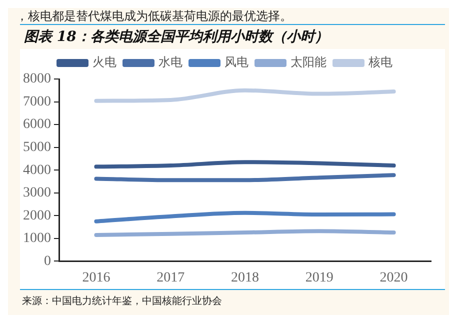 Image resolution: width=457 pixels, height=323 pixels. I want to click on source-note: 来源：中国电力统计年鉴，中国核能行业协会, so click(122, 301).